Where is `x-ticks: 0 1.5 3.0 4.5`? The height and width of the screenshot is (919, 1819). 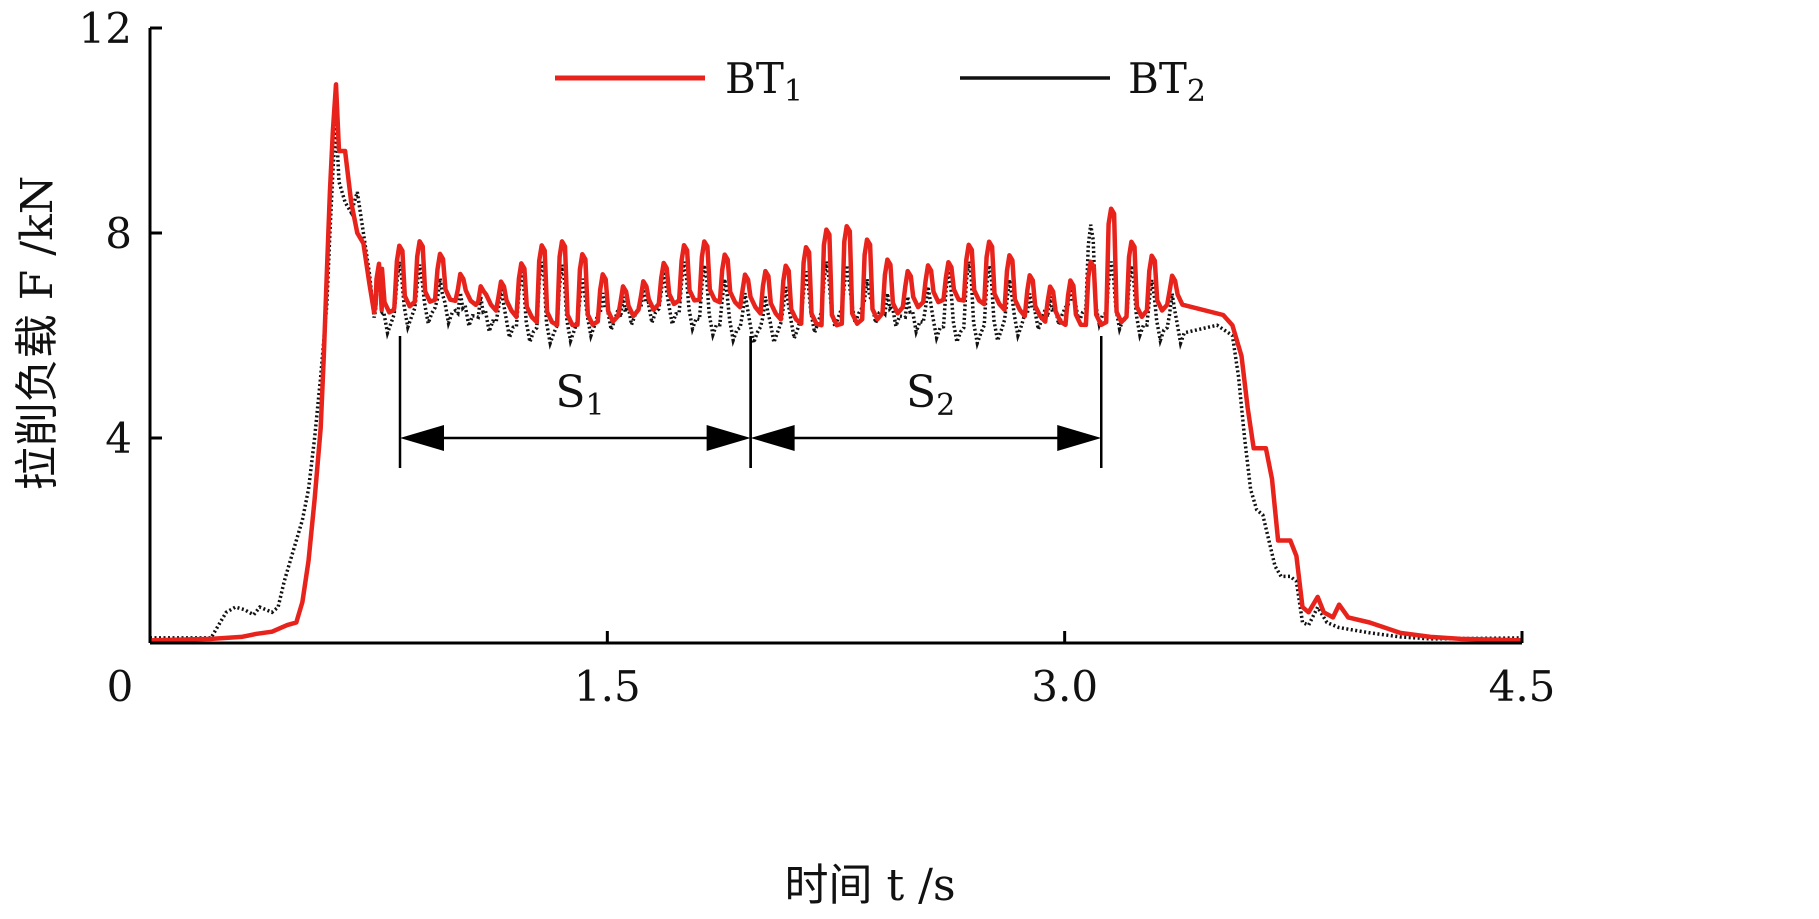 x-ticks: 0 1.5 3.0 4.5 is located at coordinates (831, 671).